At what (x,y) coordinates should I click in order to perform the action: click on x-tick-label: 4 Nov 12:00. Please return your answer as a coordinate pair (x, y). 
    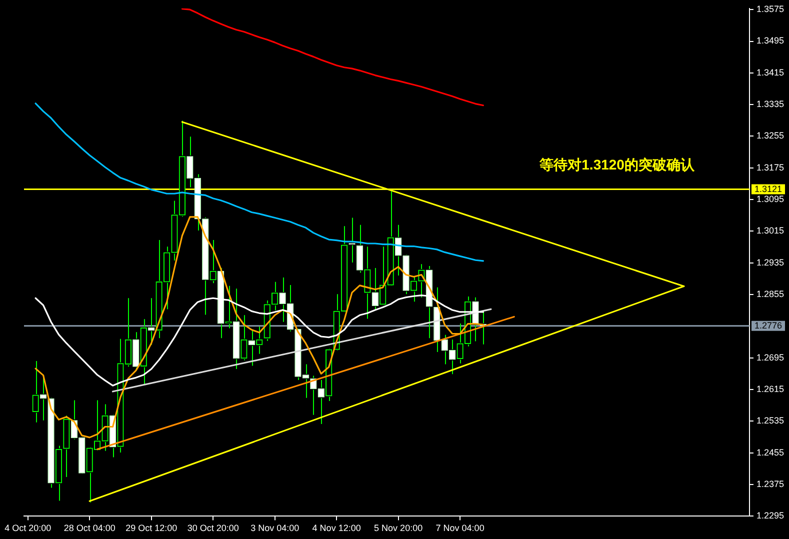
    Looking at the image, I should click on (336, 528).